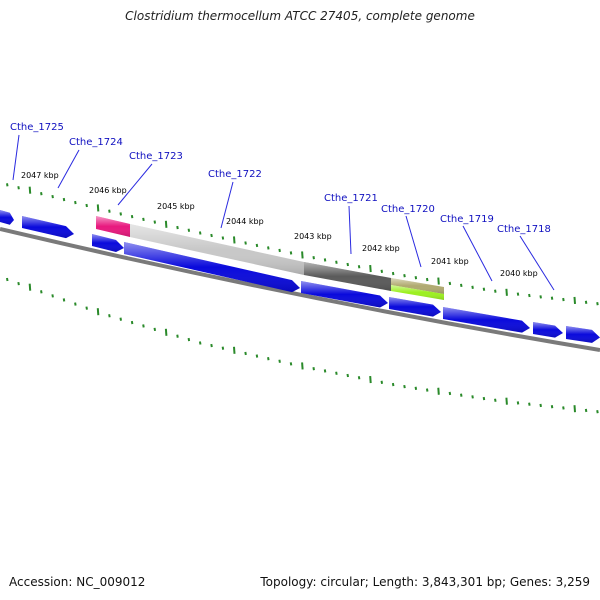 The height and width of the screenshot is (600, 600). What do you see at coordinates (524, 229) in the screenshot?
I see `gene-label-cthe-1718: Cthe_1718` at bounding box center [524, 229].